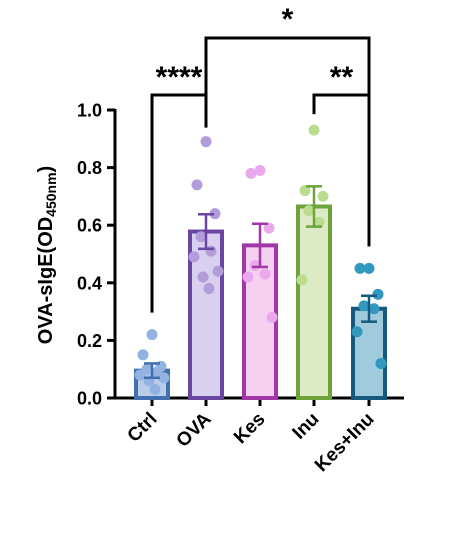 This screenshot has width=460, height=550. Describe the element at coordinates (89, 226) in the screenshot. I see `y-tick-label: 0.6` at that location.